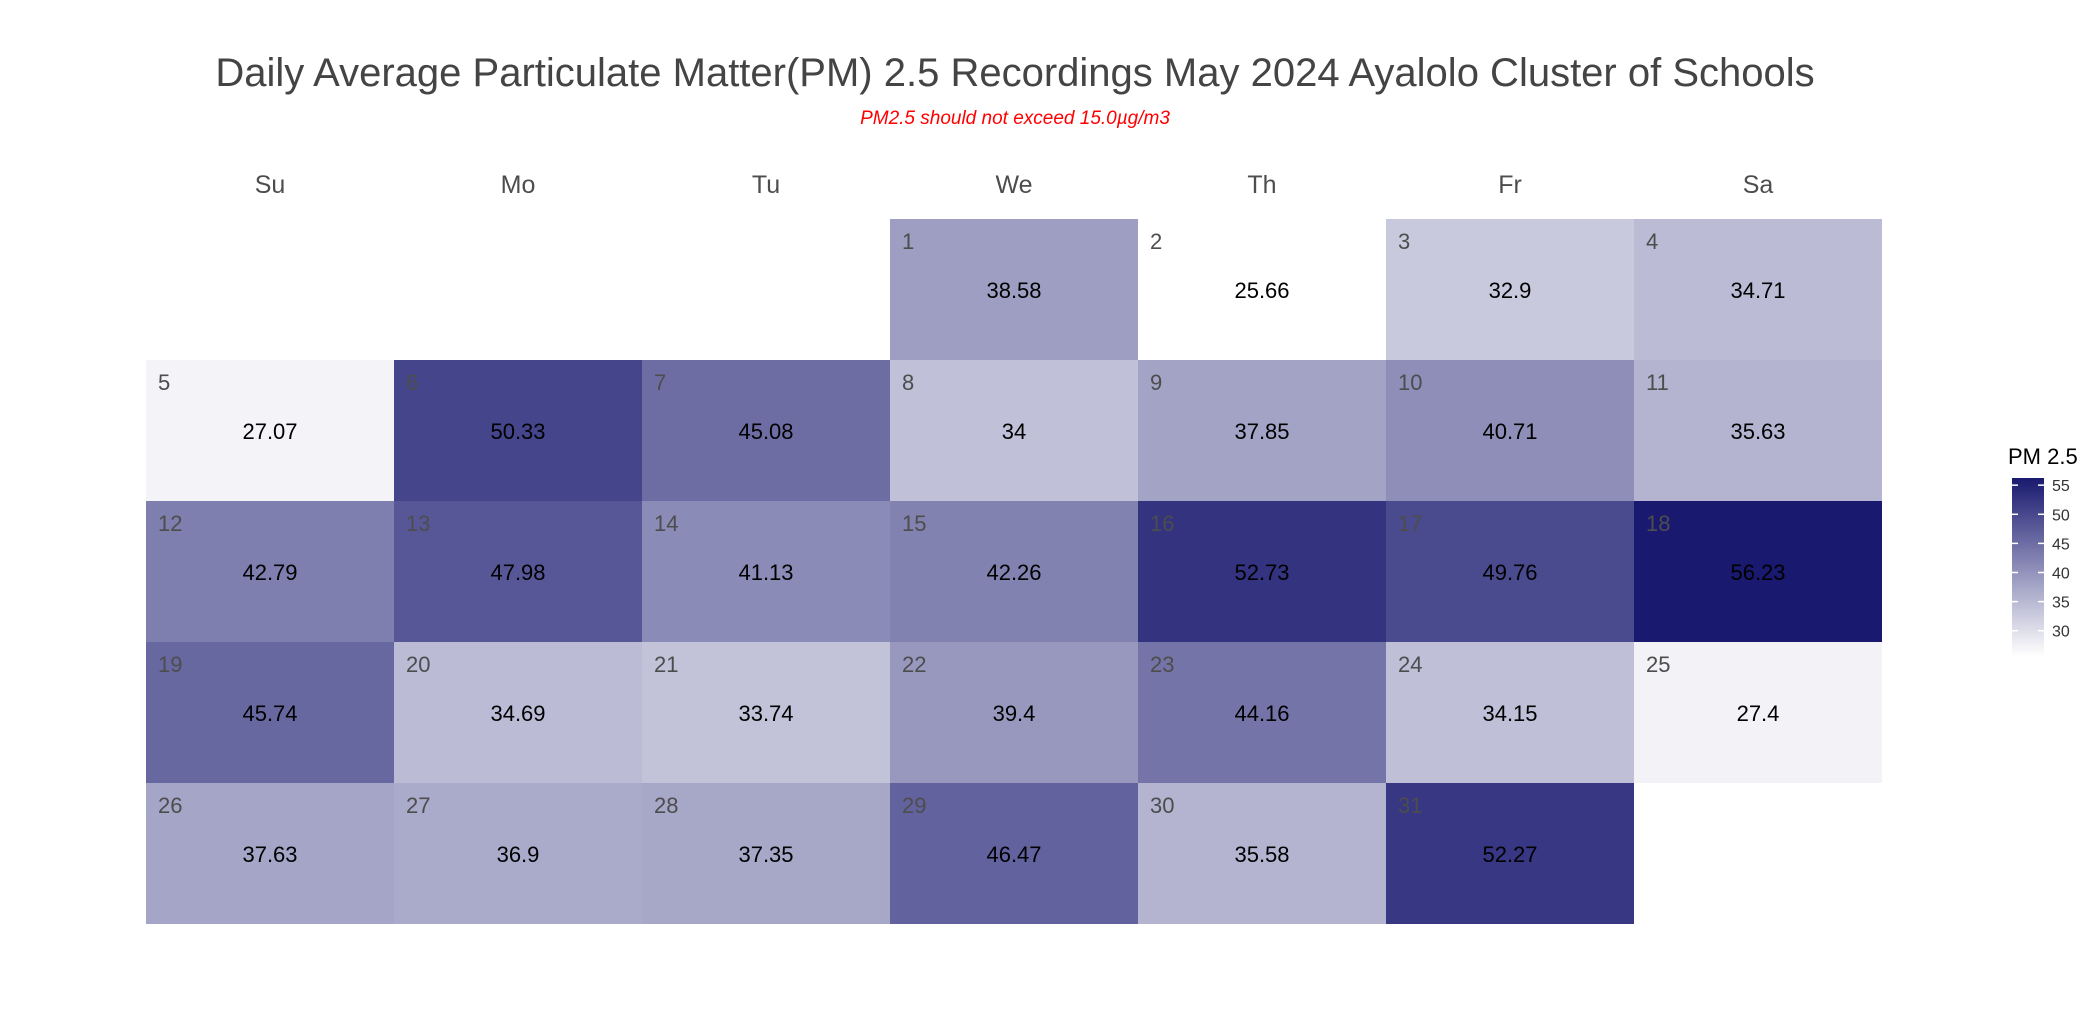 The height and width of the screenshot is (1022, 2100). Describe the element at coordinates (1015, 118) in the screenshot. I see `chart-subtitle: PM2.5 should not exceed 15.0µg/m3` at that location.